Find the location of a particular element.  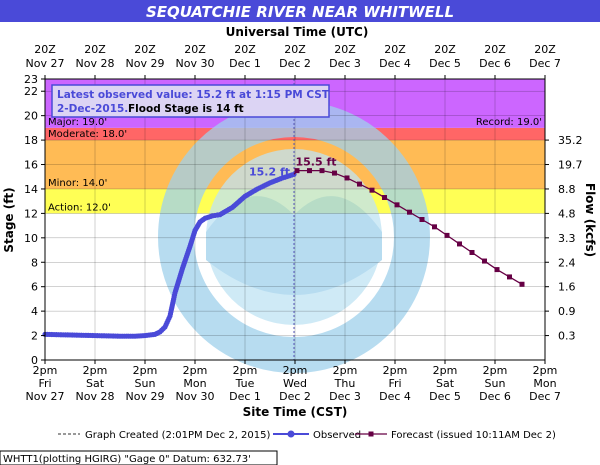

x-tick-label-date: Dec 2 is located at coordinates (295, 396).